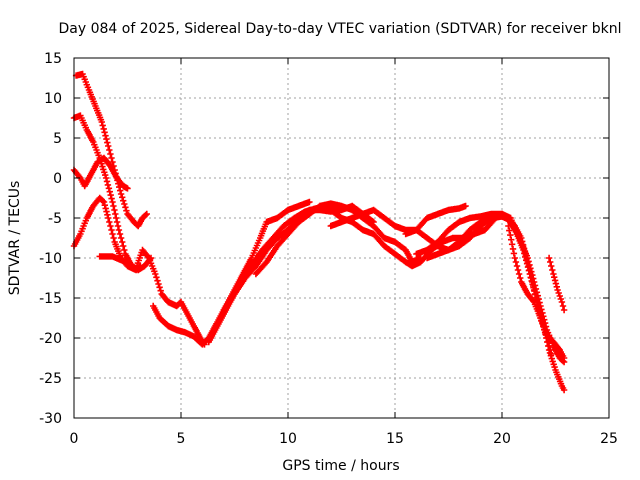 The width and height of the screenshot is (640, 480). I want to click on y-tick-label: 10, so click(53, 99).